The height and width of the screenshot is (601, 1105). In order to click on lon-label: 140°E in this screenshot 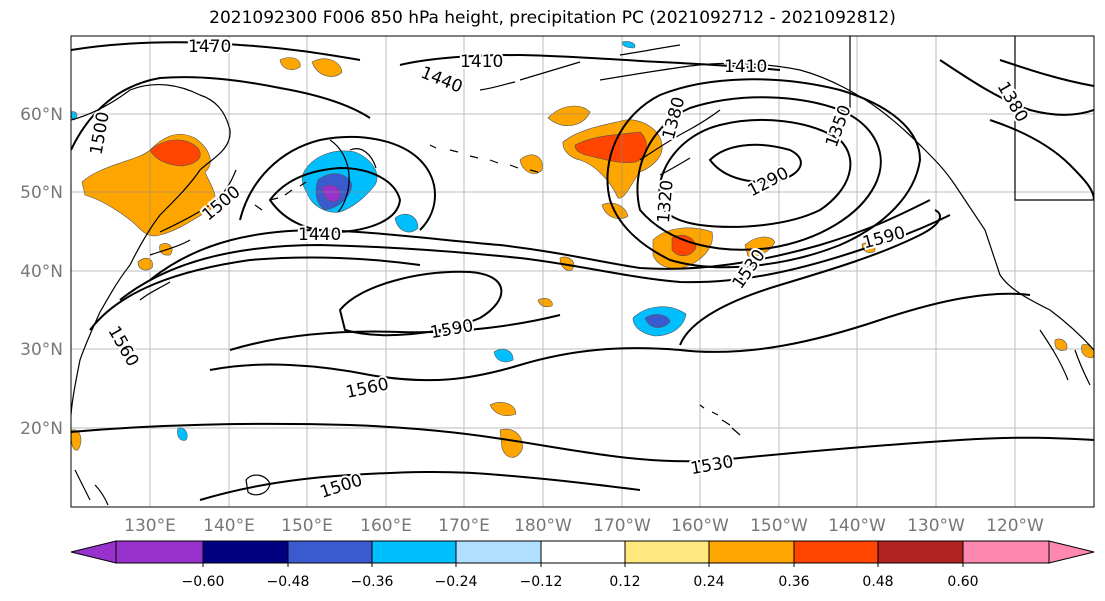, I will do `click(229, 526)`.